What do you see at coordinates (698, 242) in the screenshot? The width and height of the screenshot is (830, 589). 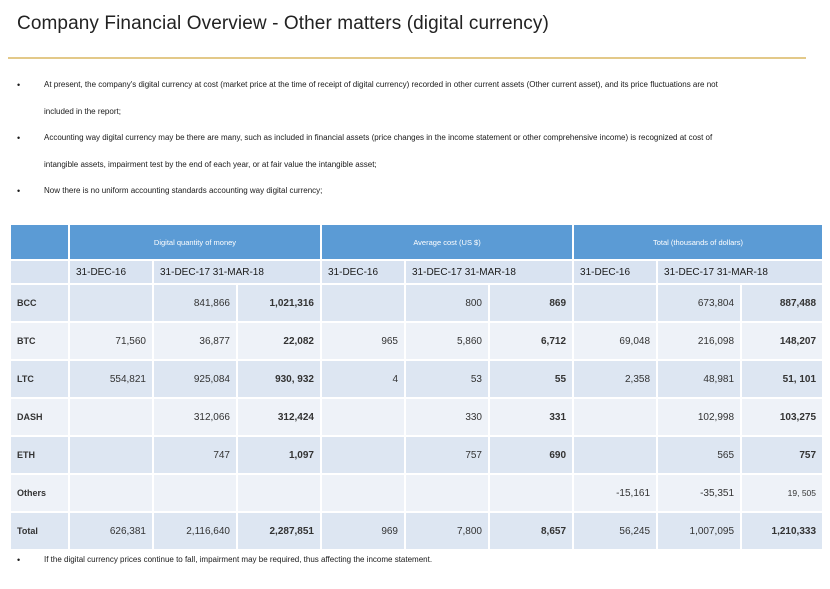 I see `group-header: Total (thousands of dollars)` at bounding box center [698, 242].